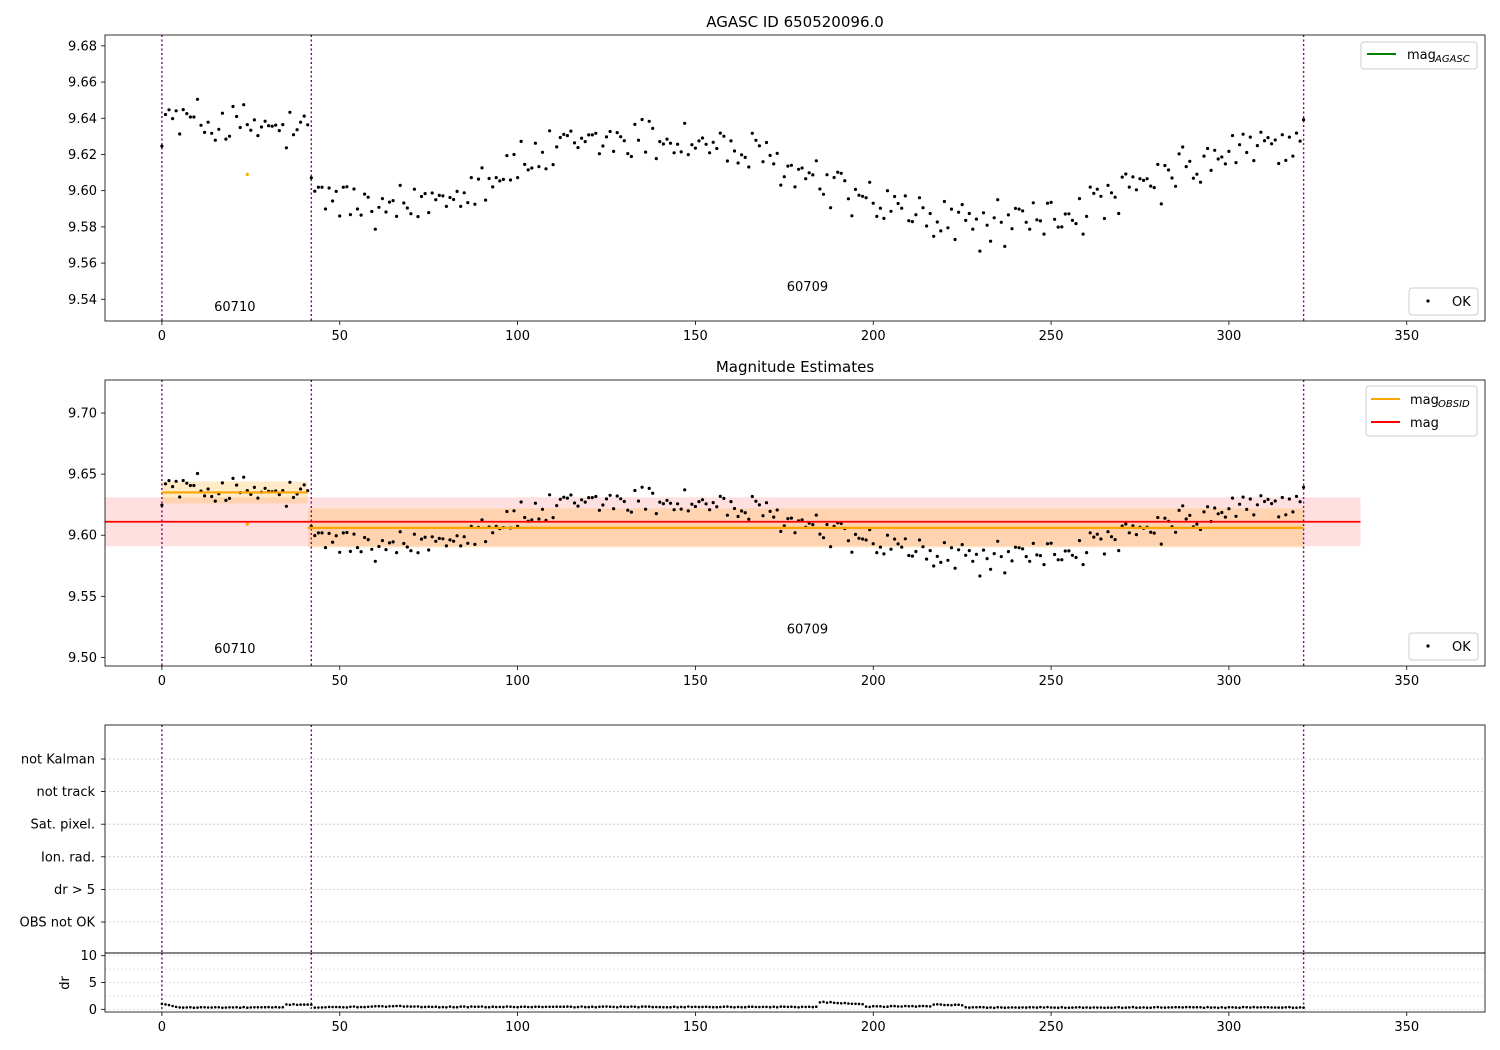 This screenshot has height=1050, width=1500. What do you see at coordinates (93, 983) in the screenshot?
I see `y-tick-label: 5` at bounding box center [93, 983].